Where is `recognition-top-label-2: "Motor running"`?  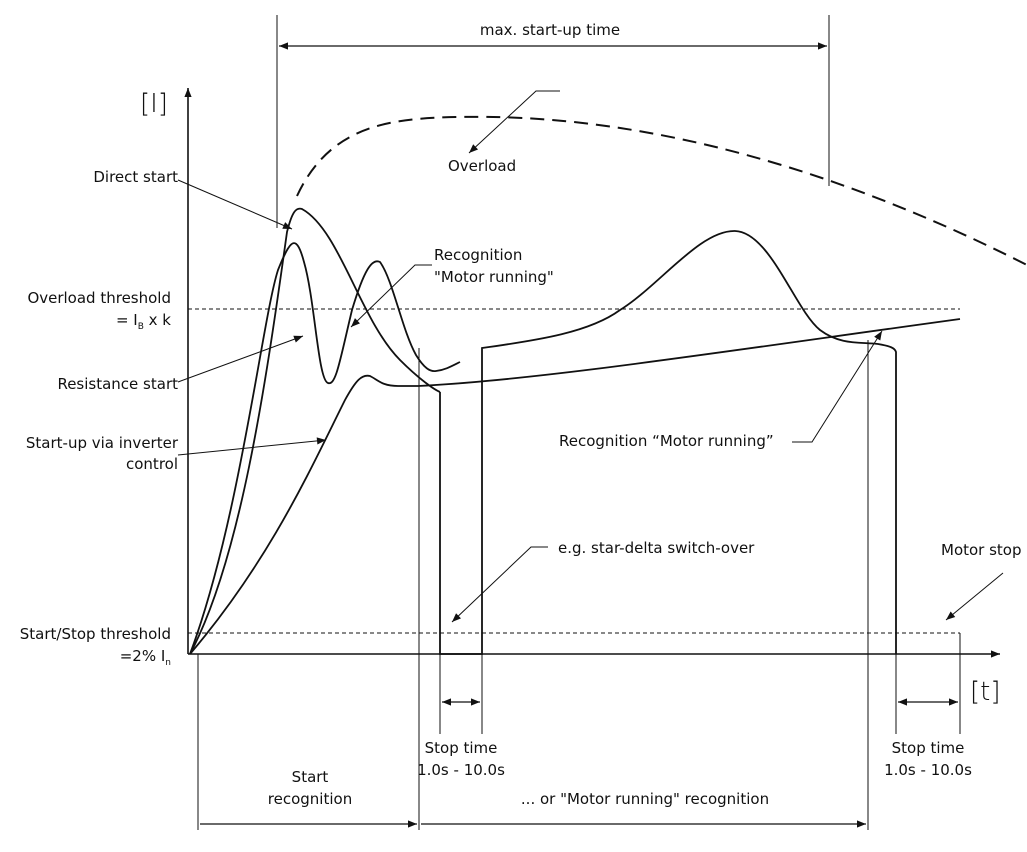 recognition-top-label-2: "Motor running" is located at coordinates (494, 277).